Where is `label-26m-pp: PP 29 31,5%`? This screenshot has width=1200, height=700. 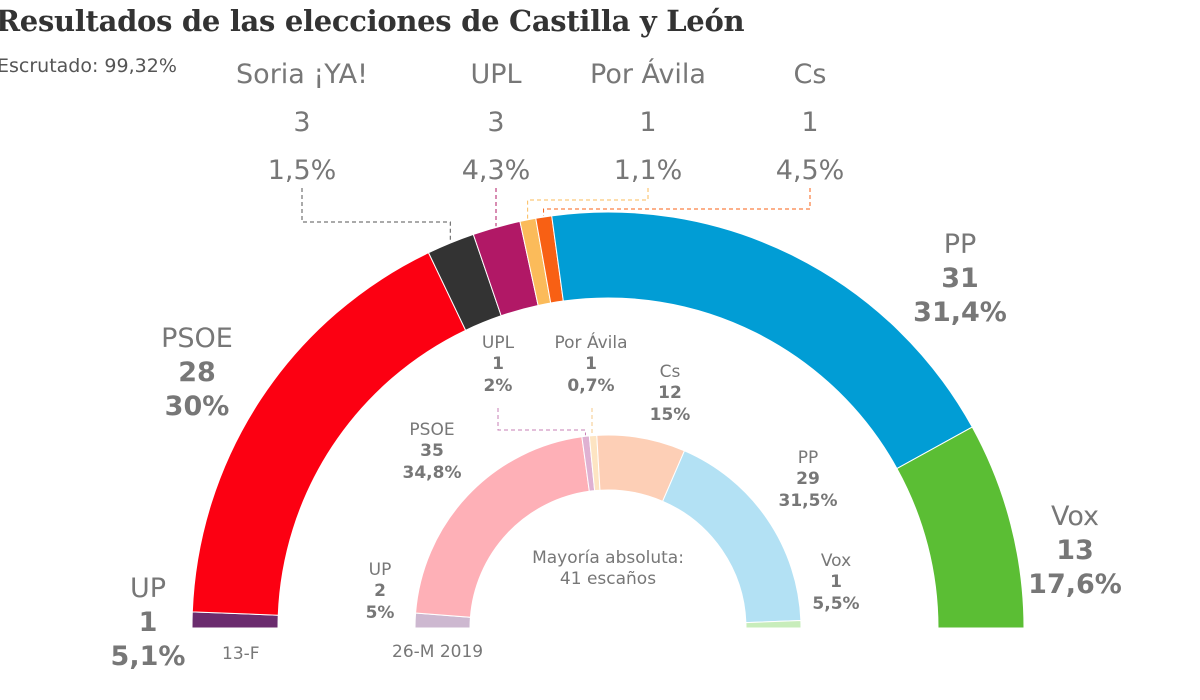 label-26m-pp: PP 29 31,5% is located at coordinates (808, 480).